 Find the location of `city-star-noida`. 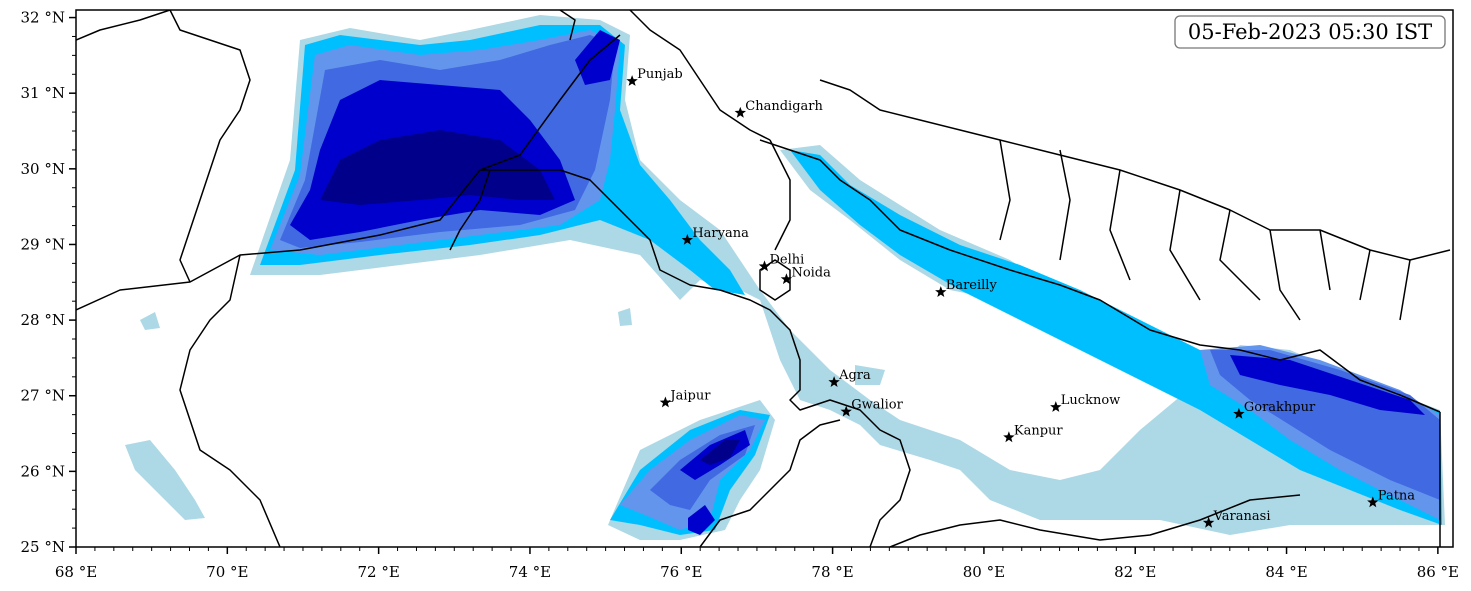

city-star-noida is located at coordinates (786, 279).